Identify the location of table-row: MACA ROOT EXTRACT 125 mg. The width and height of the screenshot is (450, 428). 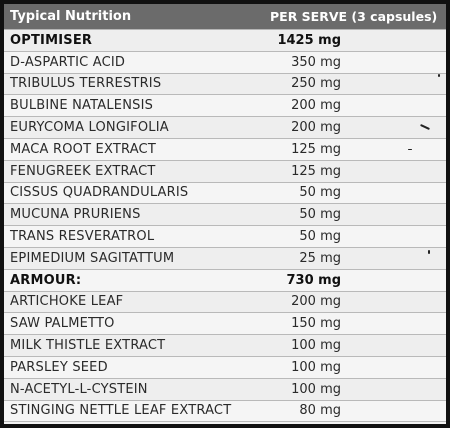
(225, 149).